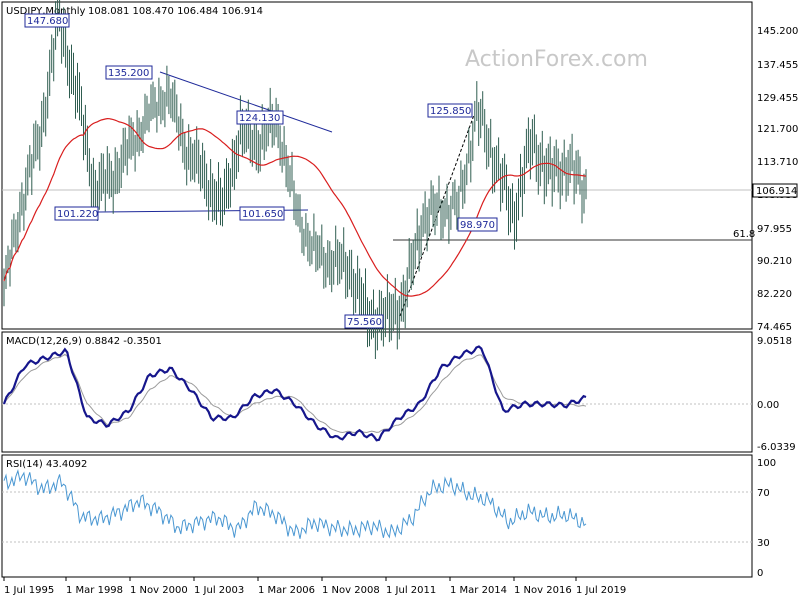  Describe the element at coordinates (46, 11) in the screenshot. I see `chart-symbol: USDJPY,Monthly` at that location.